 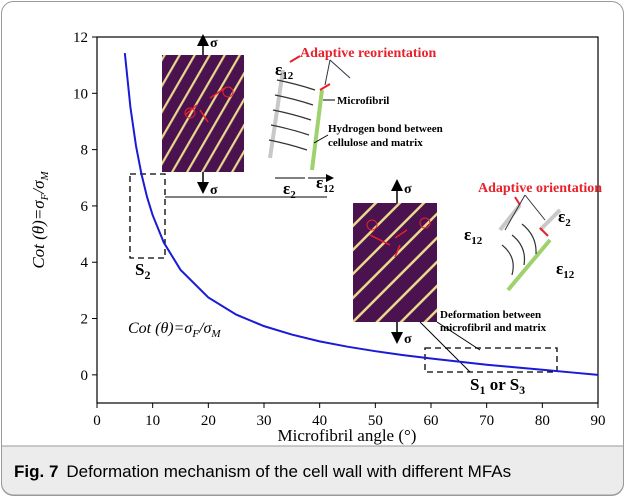 What do you see at coordinates (85, 151) in the screenshot?
I see `y-tick-label: 8` at bounding box center [85, 151].